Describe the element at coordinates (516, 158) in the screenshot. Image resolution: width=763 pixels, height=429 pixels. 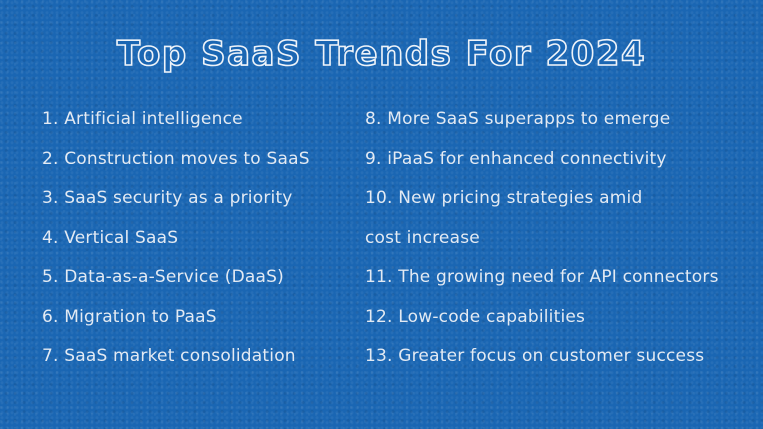
I see `trend-item: 9. iPaaS for enhanced connectivity` at that location.